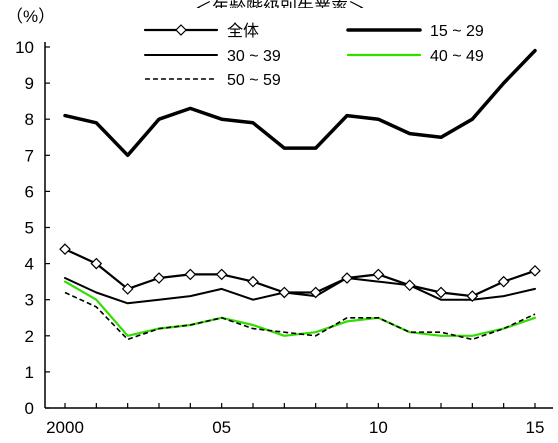  I want to click on series-5-line, so click(300, 316).